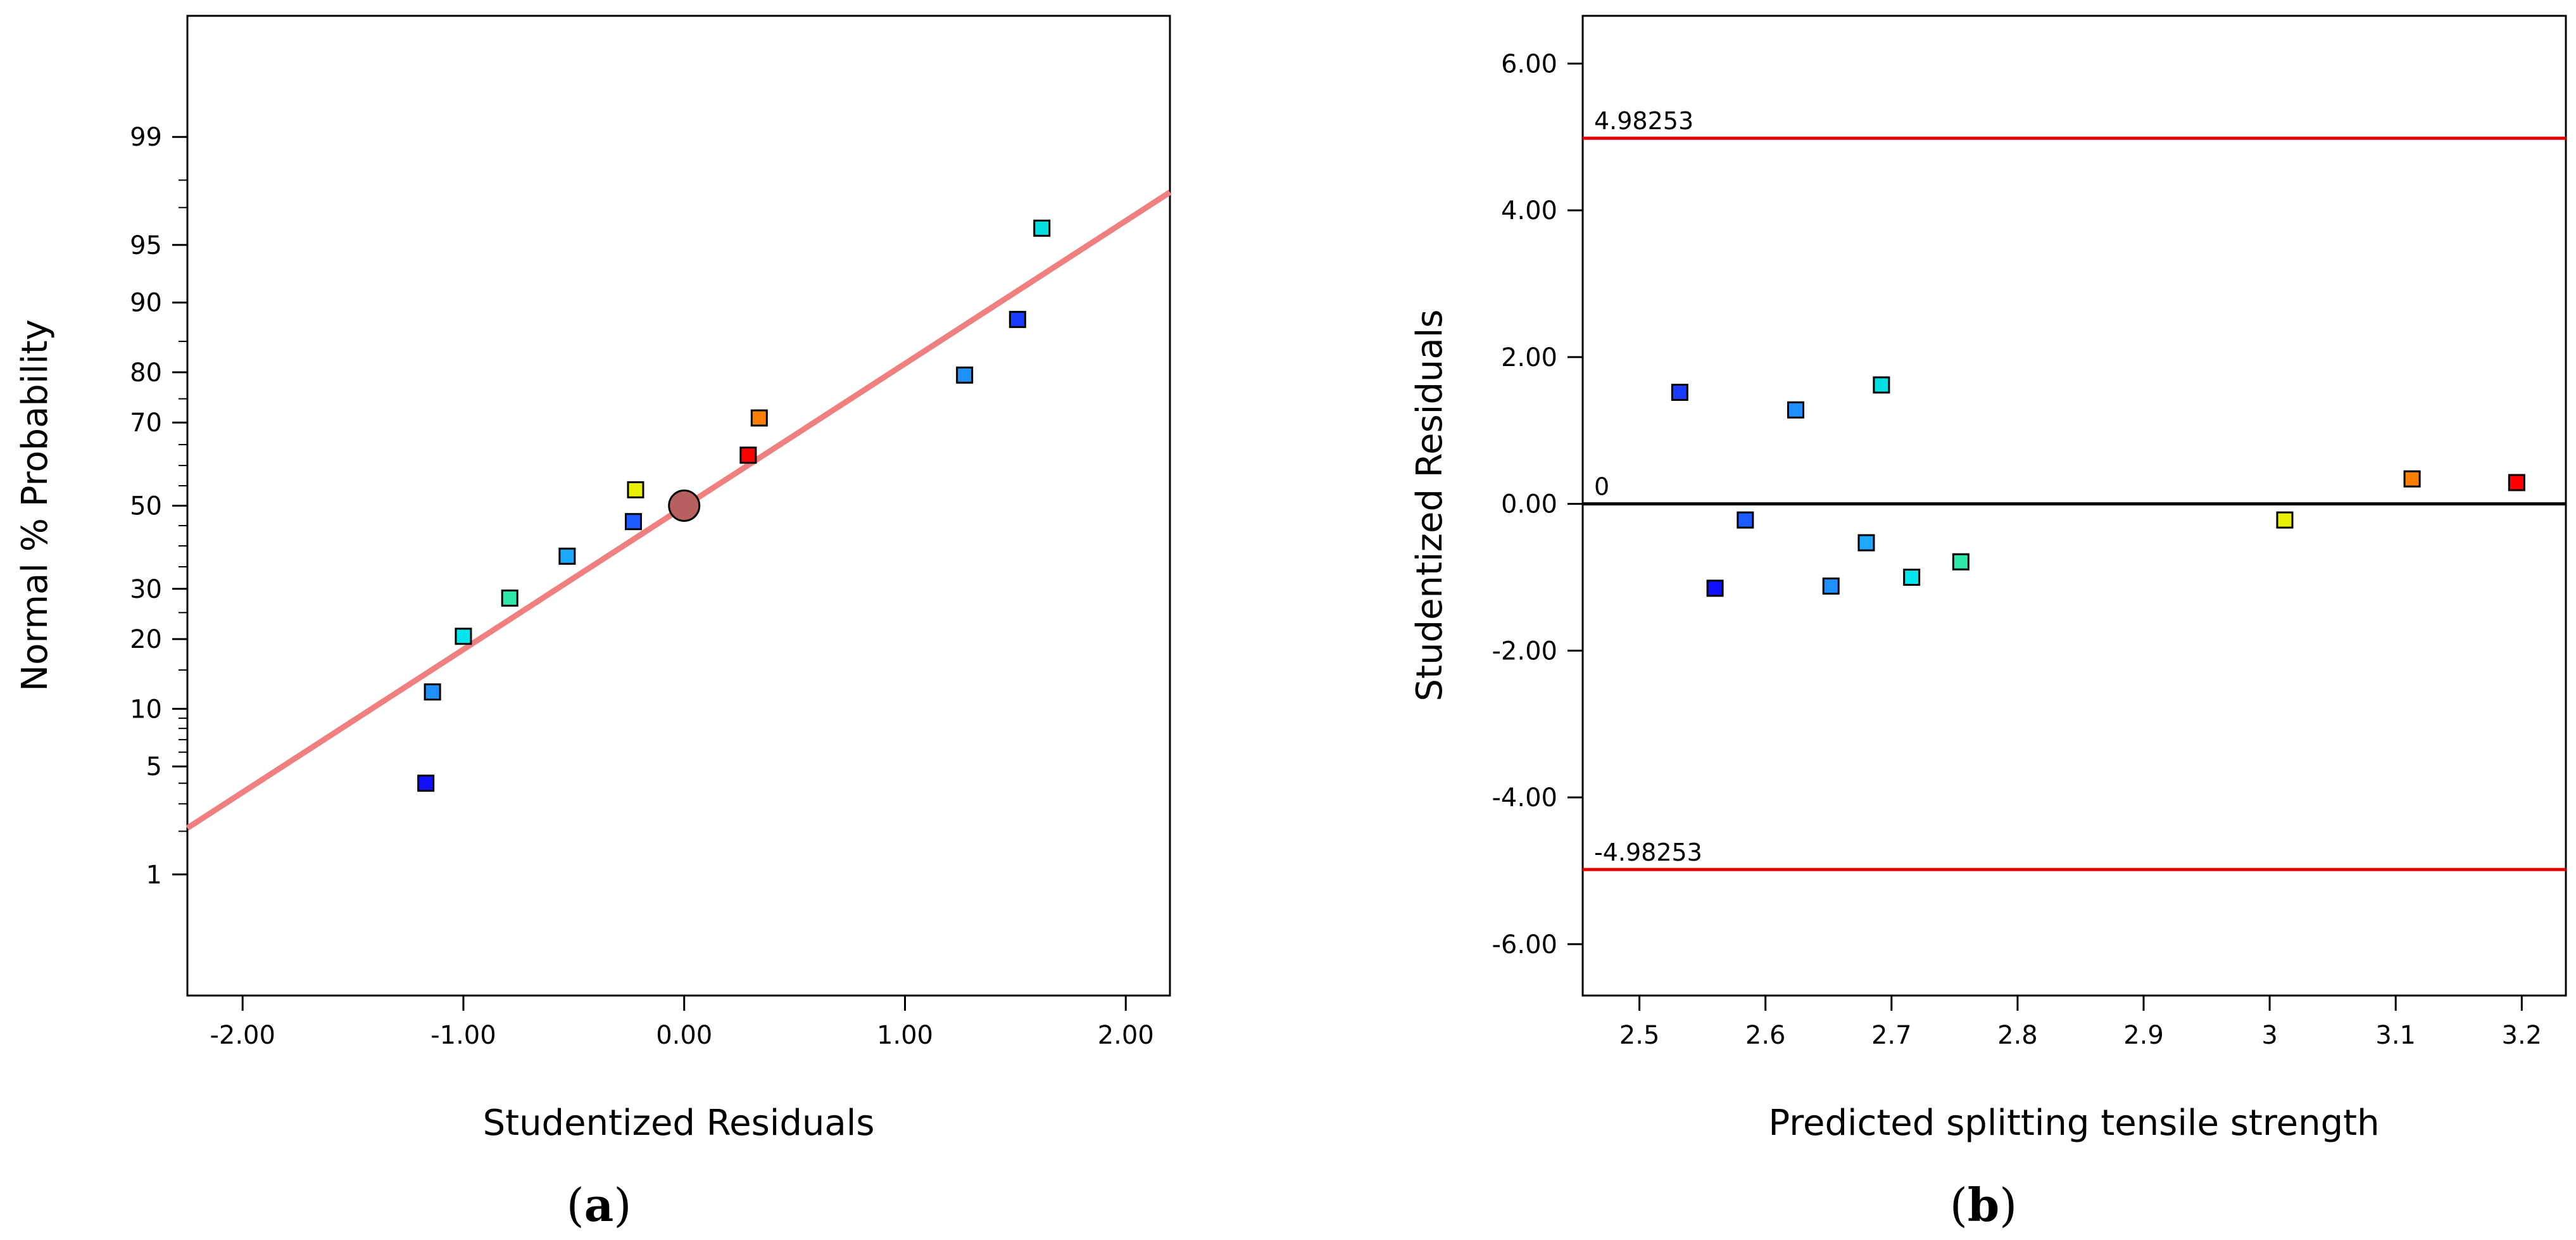 This screenshot has height=1240, width=2576. What do you see at coordinates (1765, 1035) in the screenshot?
I see `panel-b-x-tick-label: 2.6` at bounding box center [1765, 1035].